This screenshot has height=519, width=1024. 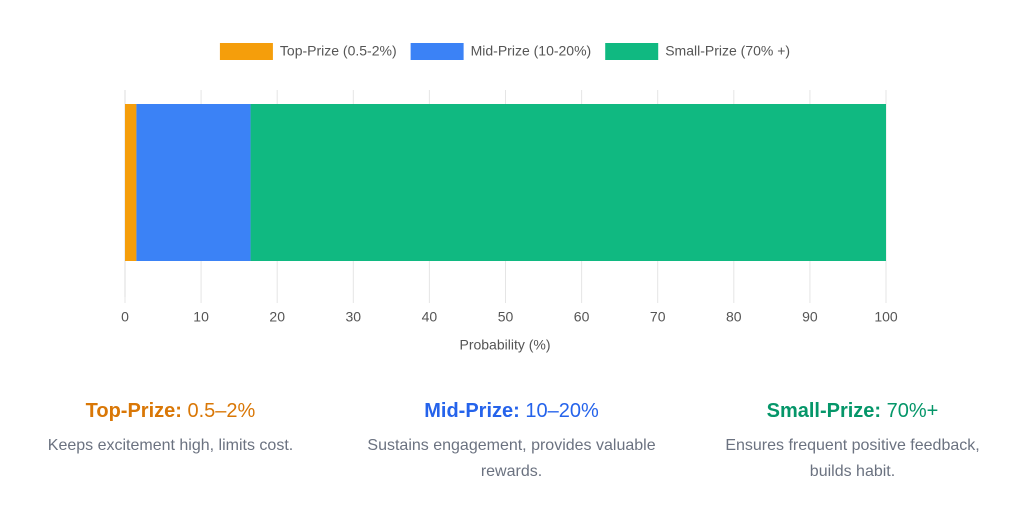 What do you see at coordinates (582, 317) in the screenshot?
I see `x-tick-label: 60` at bounding box center [582, 317].